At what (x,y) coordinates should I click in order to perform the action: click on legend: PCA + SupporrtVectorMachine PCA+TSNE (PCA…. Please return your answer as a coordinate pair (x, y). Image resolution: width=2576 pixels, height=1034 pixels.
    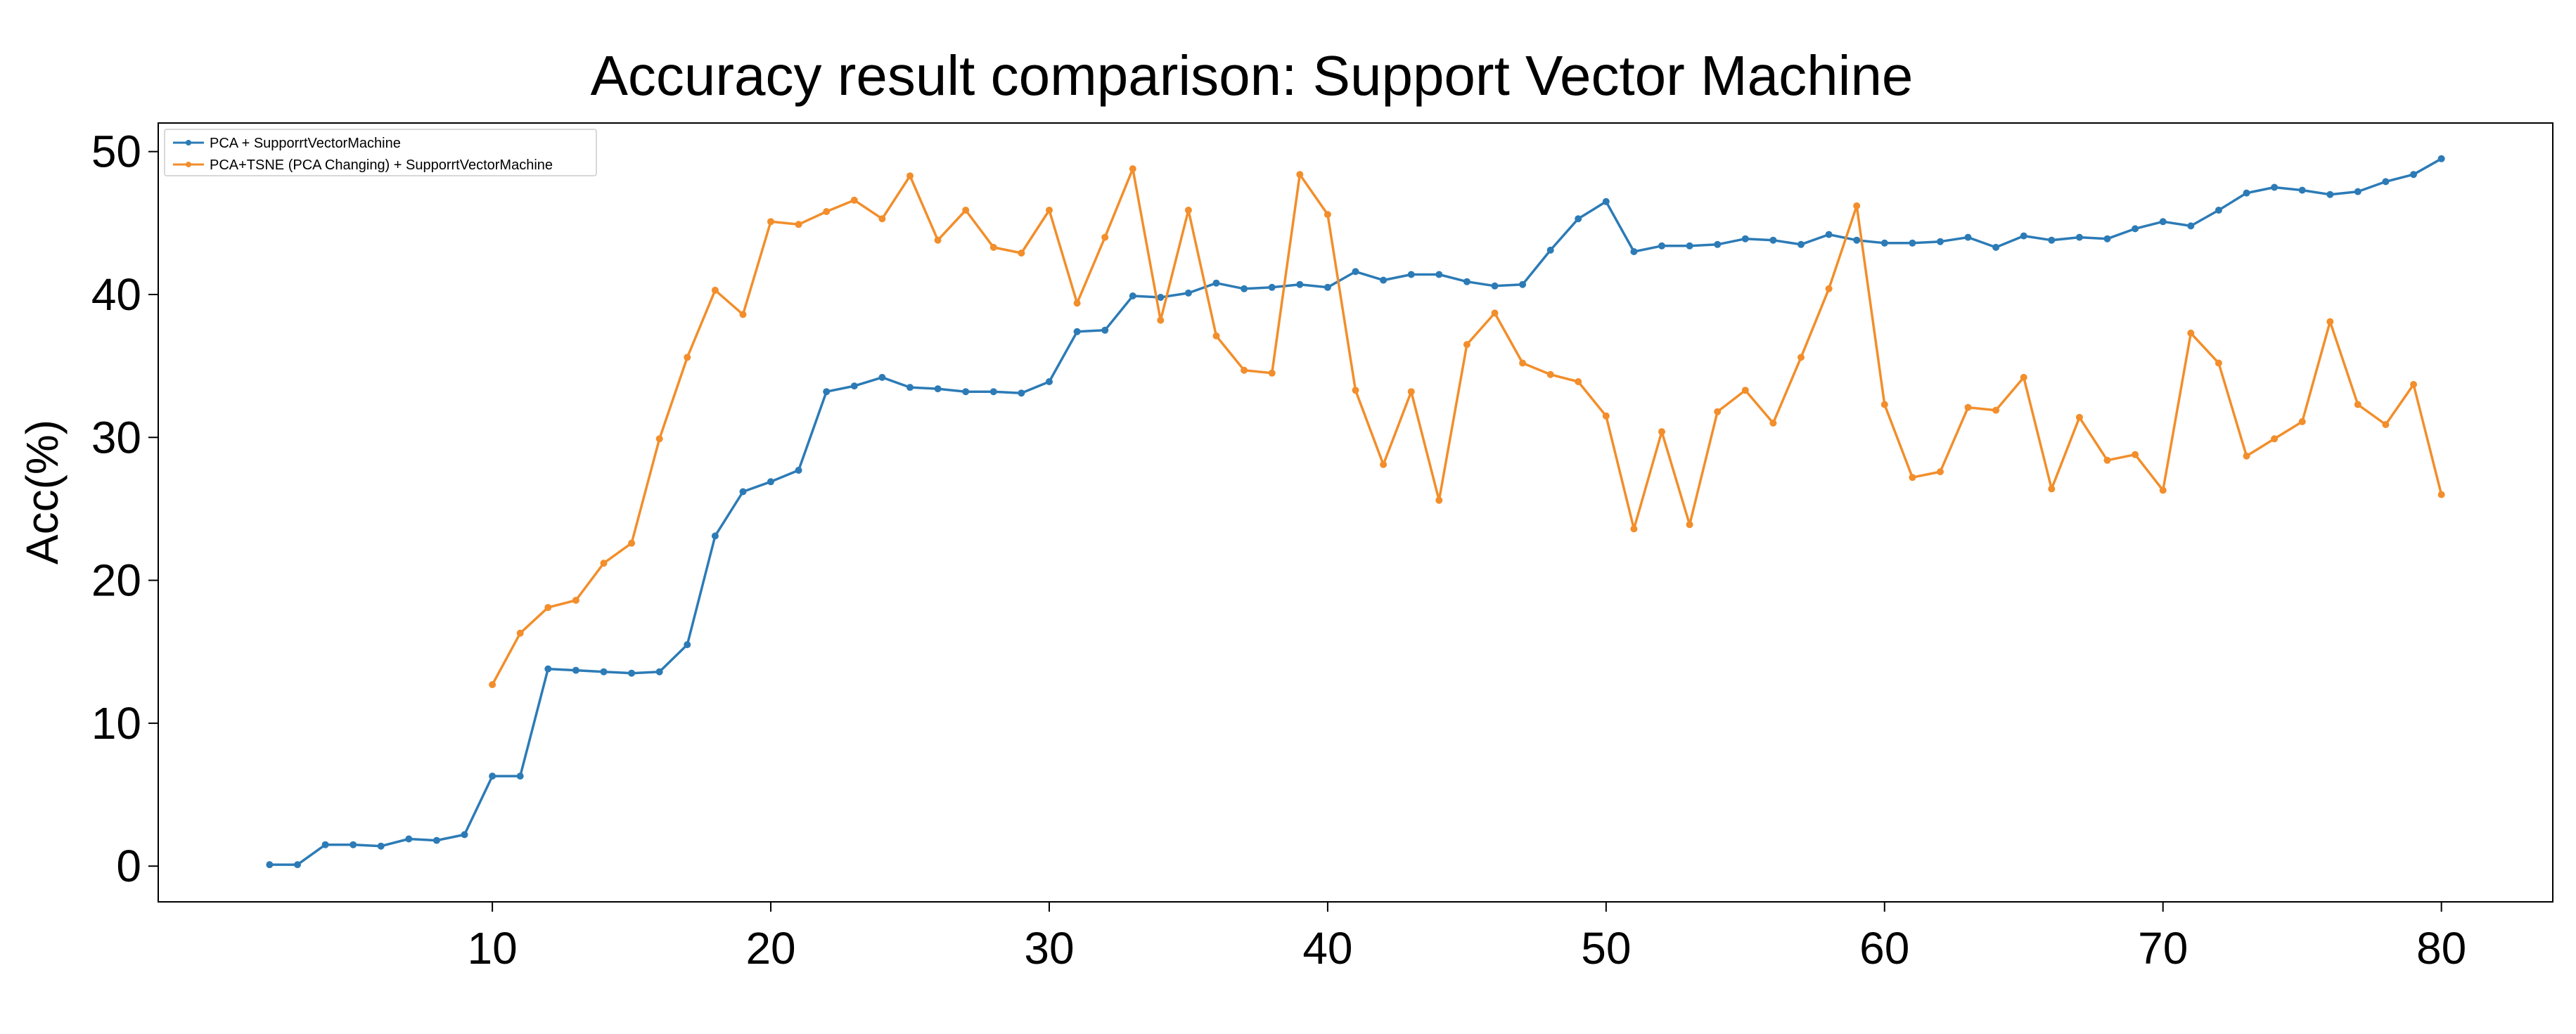
    Looking at the image, I should click on (380, 152).